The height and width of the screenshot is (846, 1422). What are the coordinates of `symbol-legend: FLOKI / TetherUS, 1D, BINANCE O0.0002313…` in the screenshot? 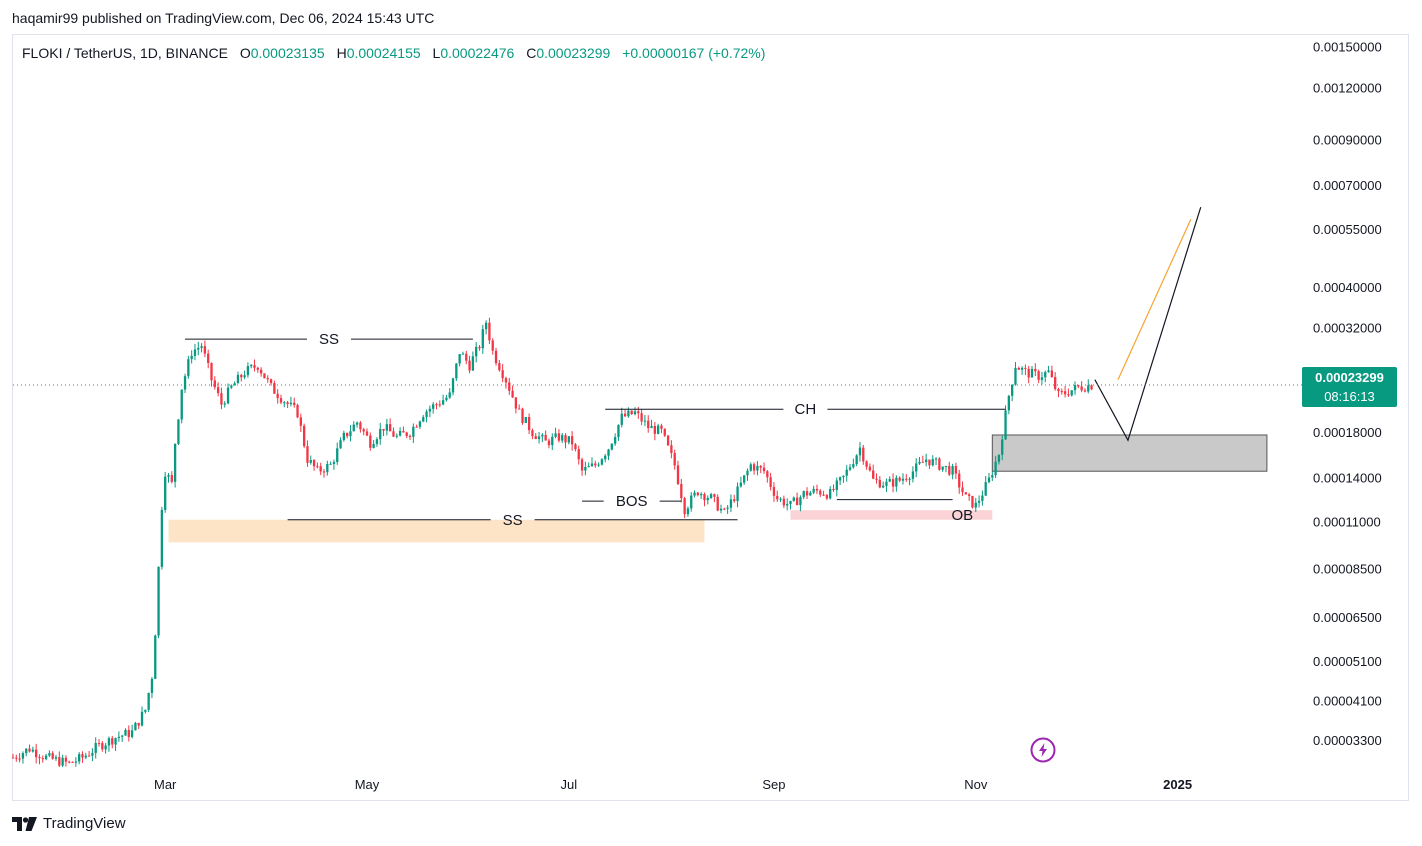 It's located at (393, 53).